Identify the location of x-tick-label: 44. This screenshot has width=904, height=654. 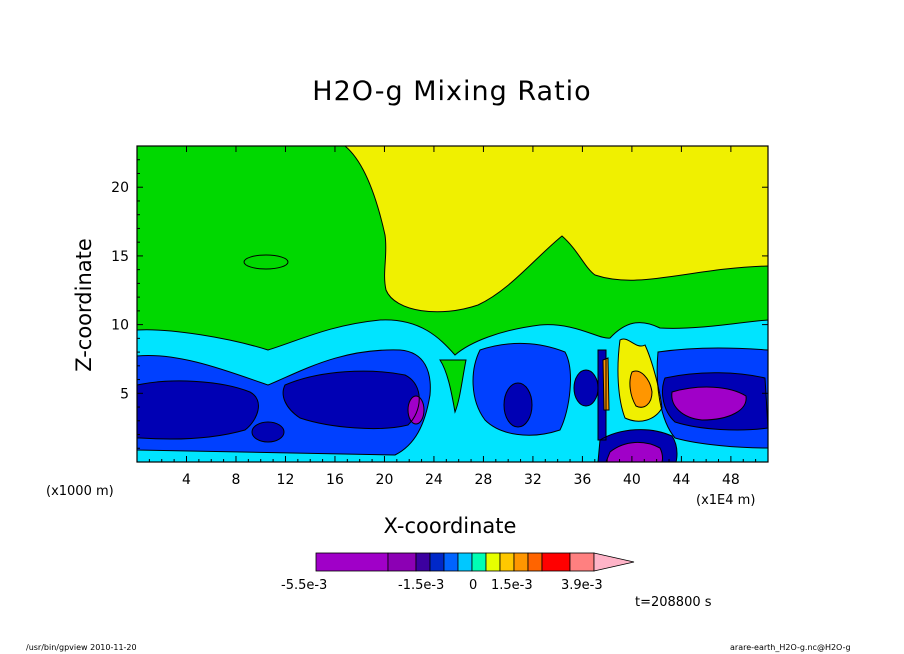
(681, 480).